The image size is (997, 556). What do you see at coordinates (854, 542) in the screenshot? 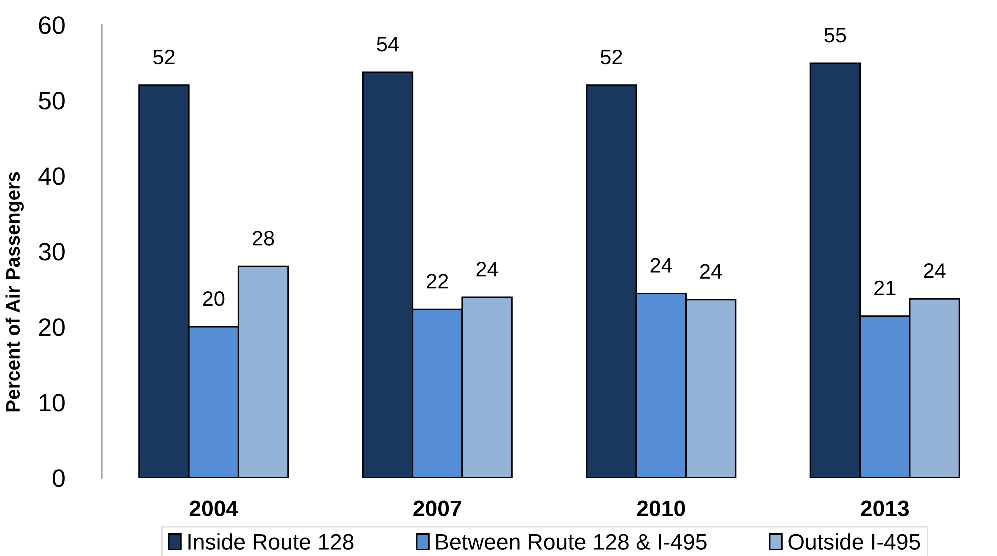
I see `legend-label: Outside I-495` at bounding box center [854, 542].